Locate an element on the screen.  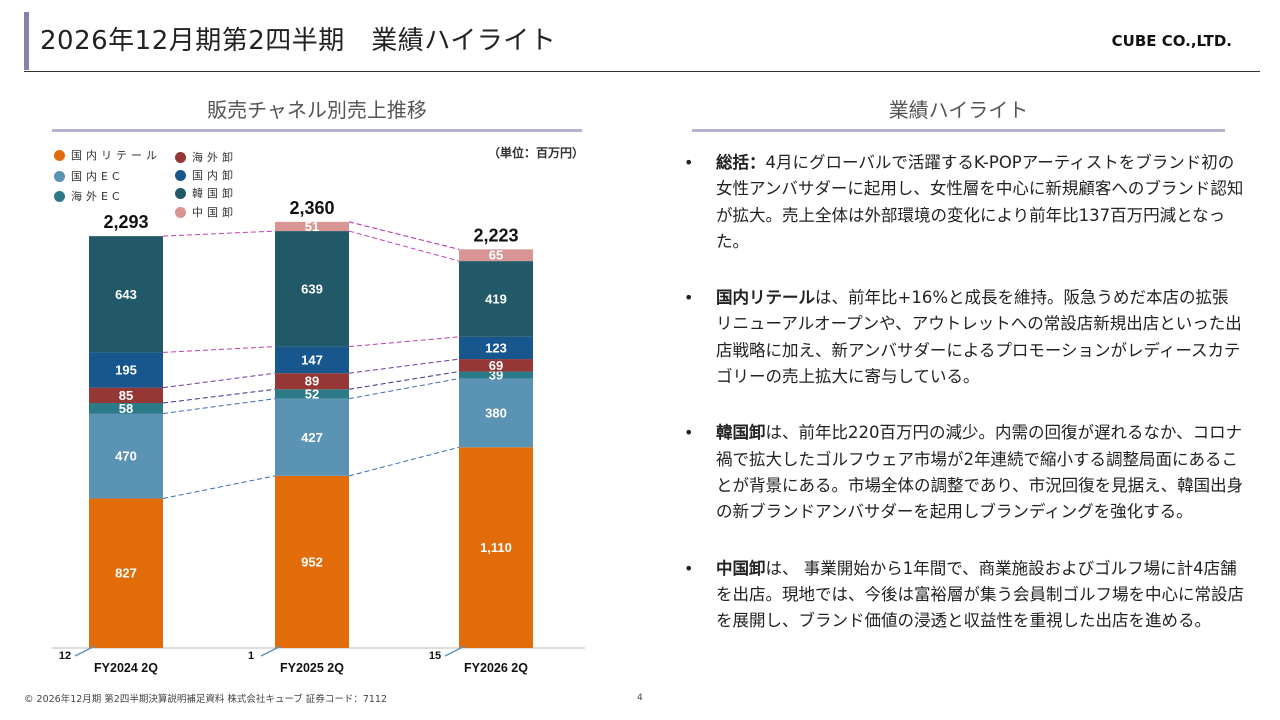
highlight-summary-head: 総括： is located at coordinates (741, 162).